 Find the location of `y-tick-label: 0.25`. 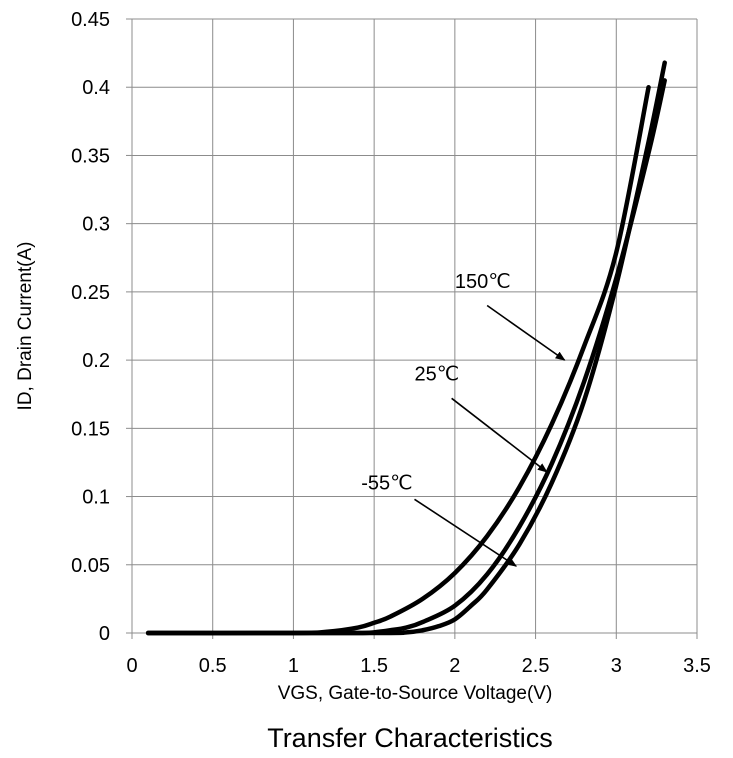

y-tick-label: 0.25 is located at coordinates (90, 293).